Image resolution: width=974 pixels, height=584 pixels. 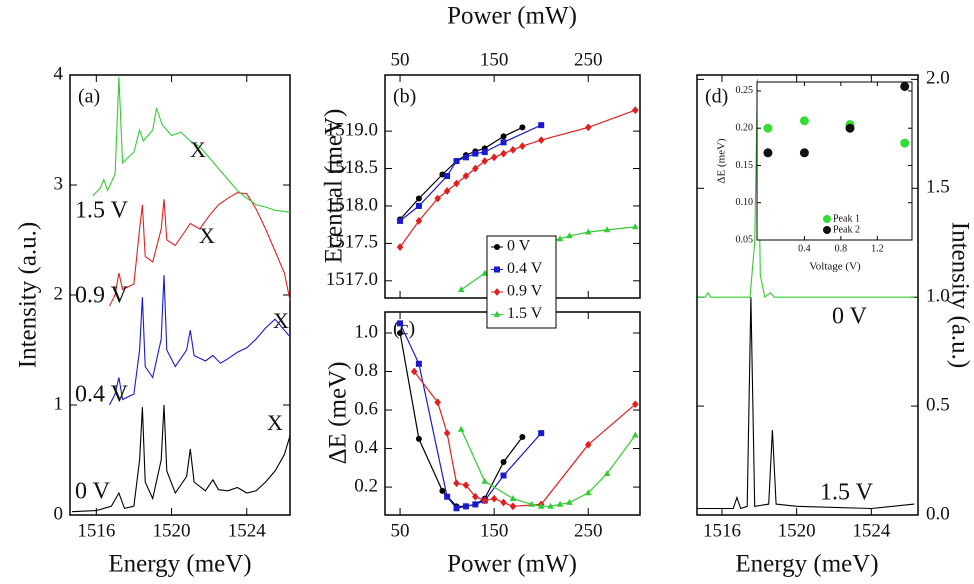 What do you see at coordinates (716, 97) in the screenshot?
I see `panel-label: (d)` at bounding box center [716, 97].